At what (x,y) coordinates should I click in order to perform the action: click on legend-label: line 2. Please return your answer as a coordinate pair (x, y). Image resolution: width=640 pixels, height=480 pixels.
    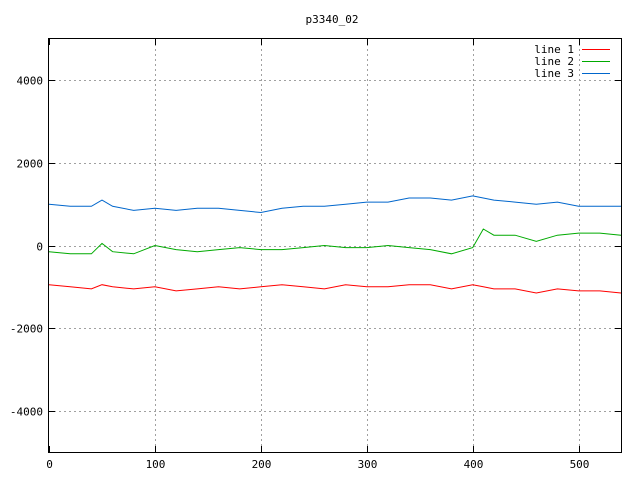
    Looking at the image, I should click on (554, 61).